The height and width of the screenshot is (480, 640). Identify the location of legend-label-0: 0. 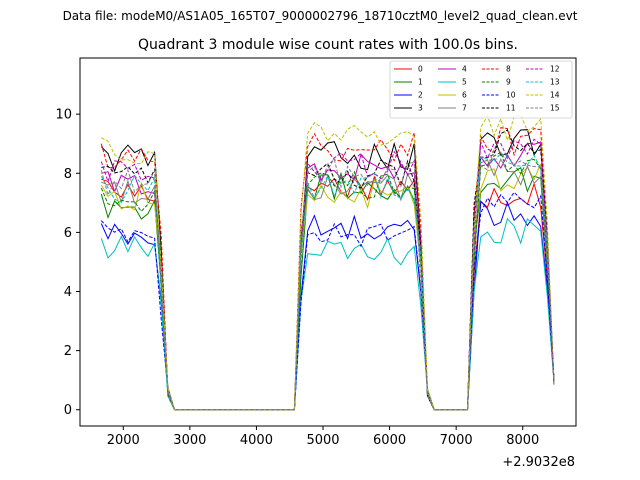
(420, 69).